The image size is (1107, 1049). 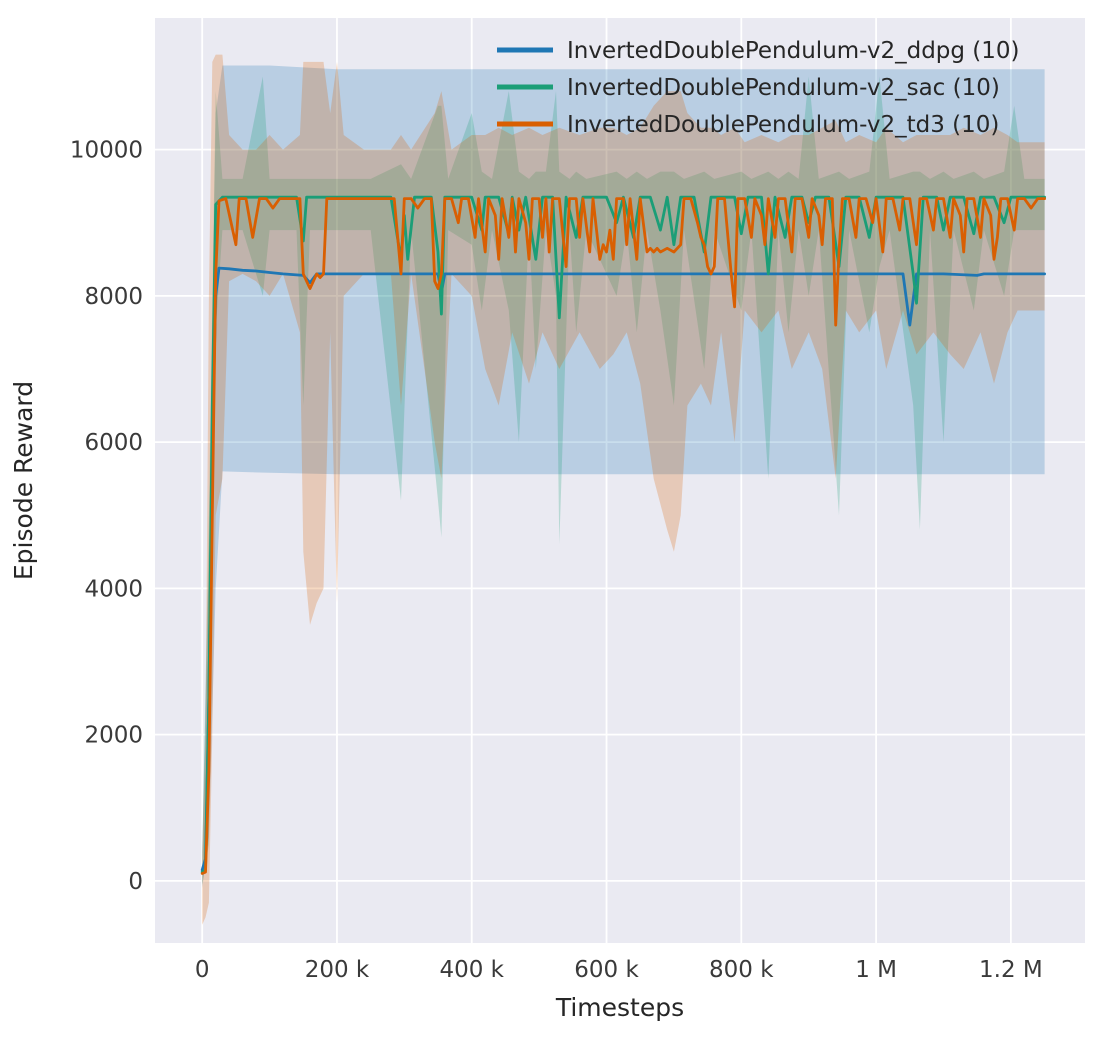 What do you see at coordinates (135, 882) in the screenshot?
I see `y-tick-label: 0` at bounding box center [135, 882].